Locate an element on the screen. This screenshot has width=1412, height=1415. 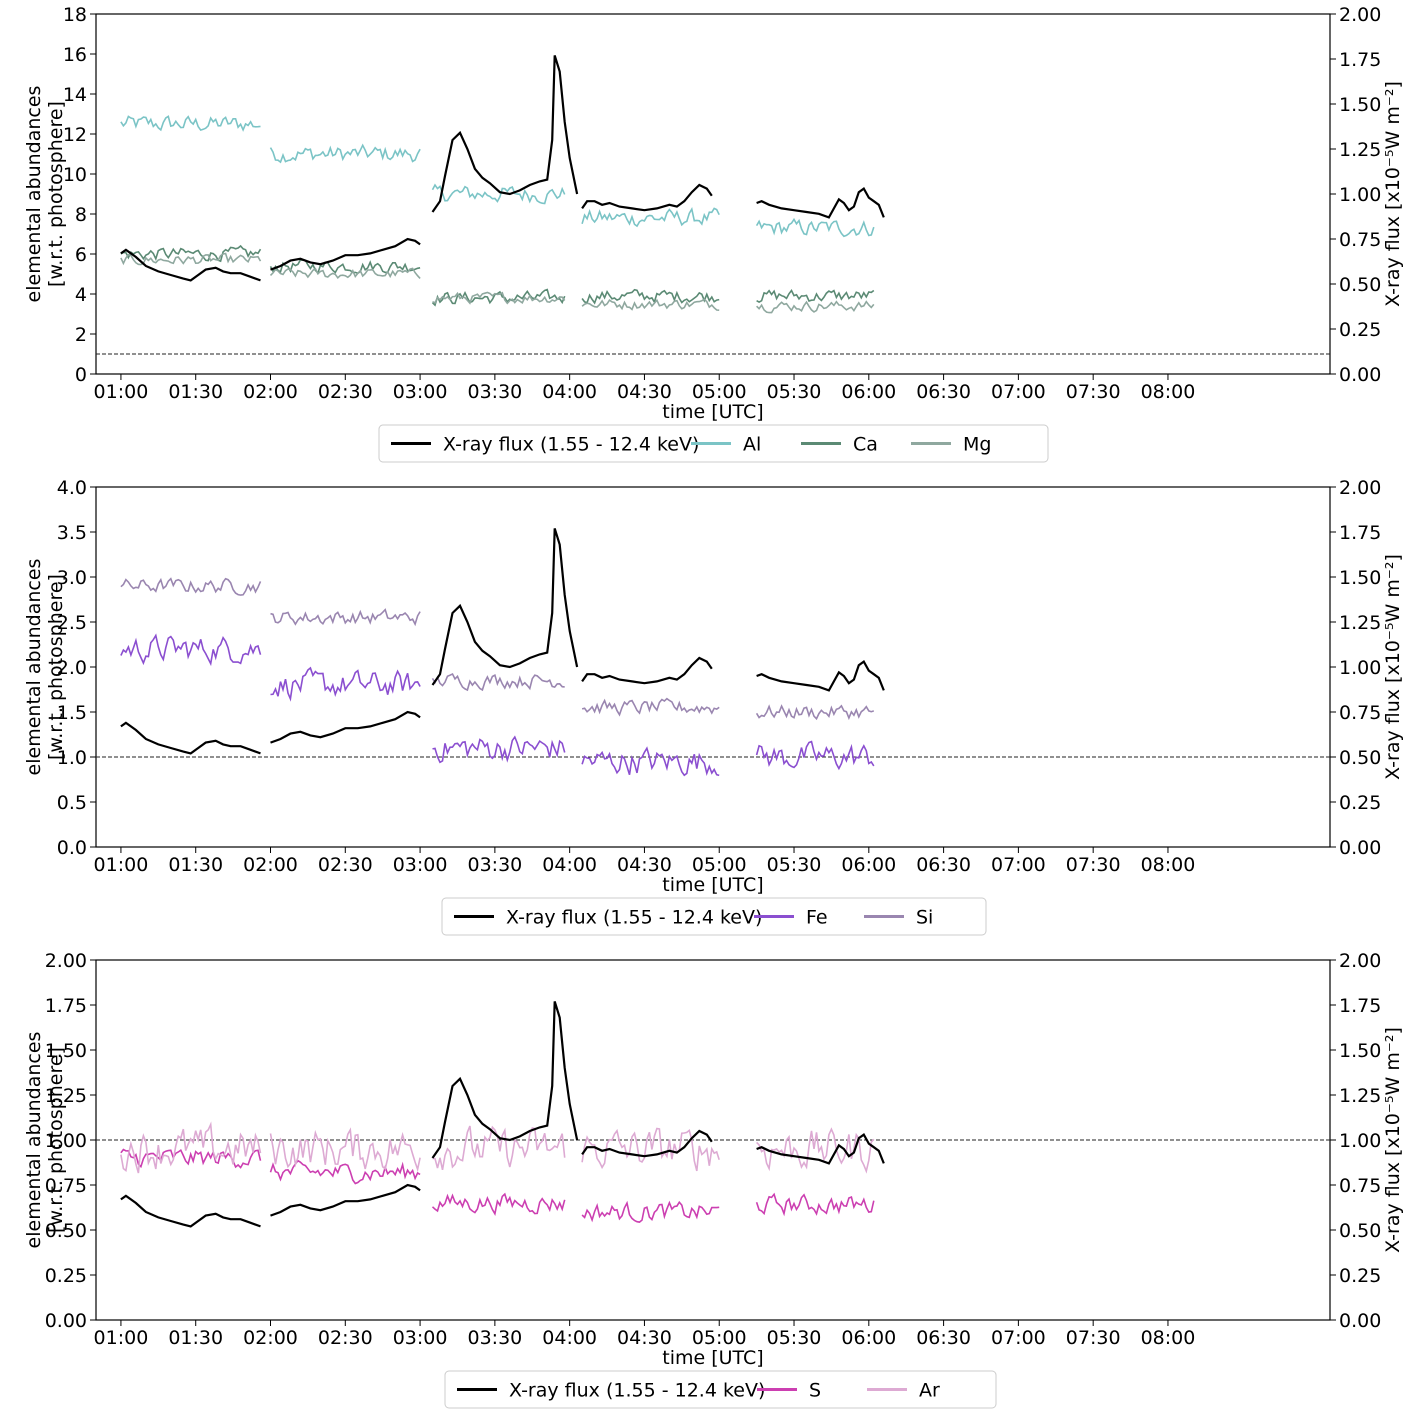
legend-label: Ca is located at coordinates (865, 445).